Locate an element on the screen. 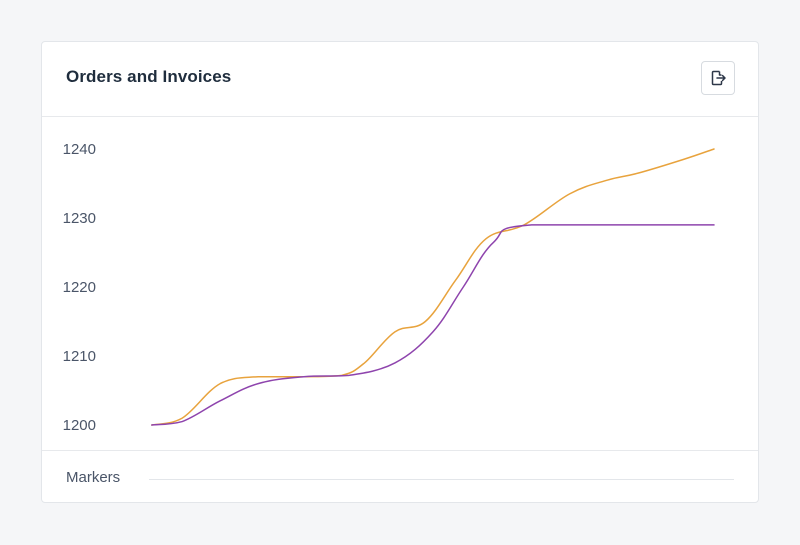 The width and height of the screenshot is (800, 545). y-tick-label: 1240 is located at coordinates (79, 149).